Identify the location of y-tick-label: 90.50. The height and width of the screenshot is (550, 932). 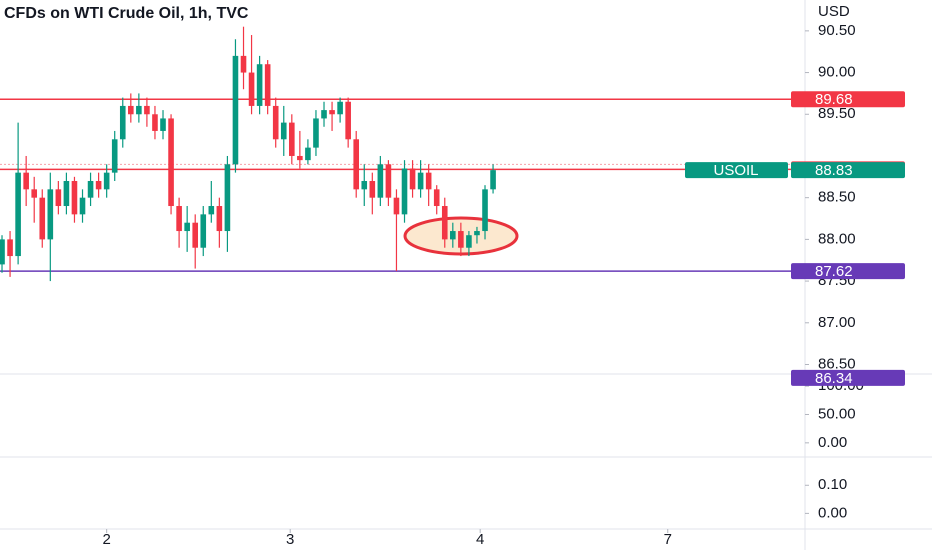
(837, 30).